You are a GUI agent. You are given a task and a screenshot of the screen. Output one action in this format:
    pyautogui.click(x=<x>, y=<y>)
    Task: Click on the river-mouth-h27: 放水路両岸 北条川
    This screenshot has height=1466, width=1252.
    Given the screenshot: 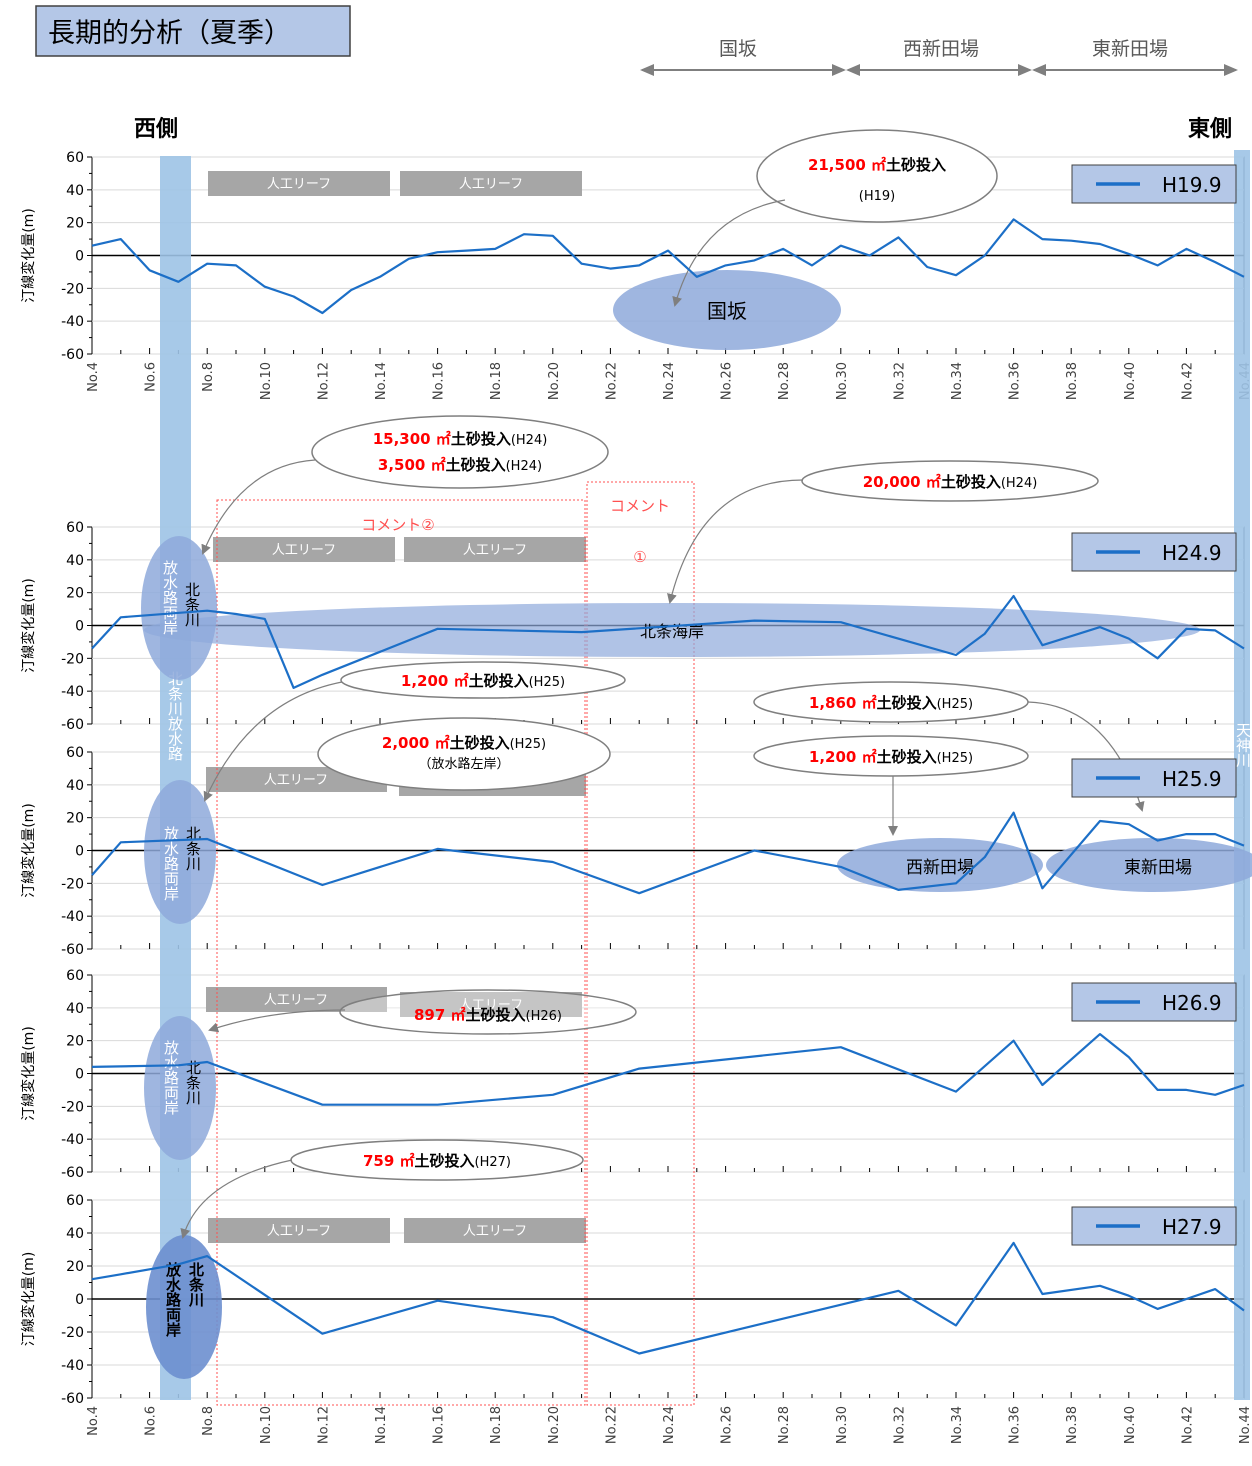 What is the action you would take?
    pyautogui.click(x=184, y=1307)
    